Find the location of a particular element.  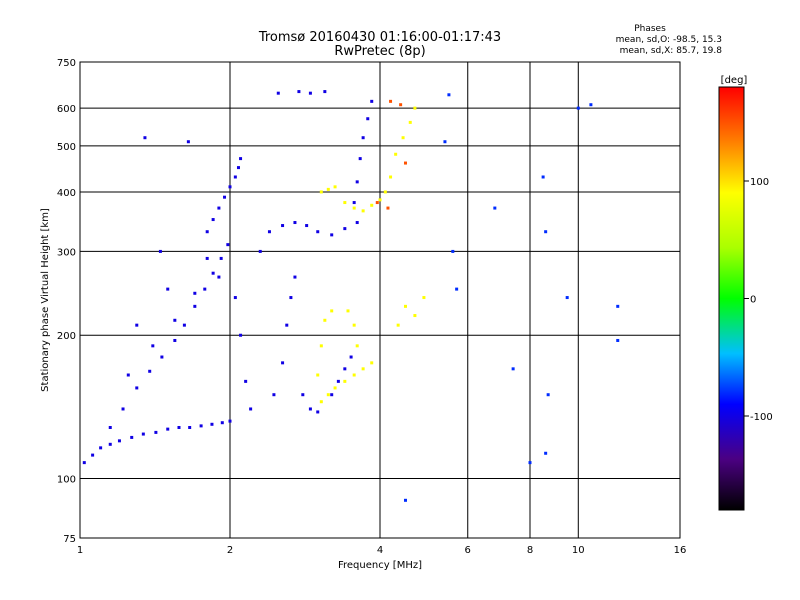

x-tick-label: 4 is located at coordinates (380, 550).